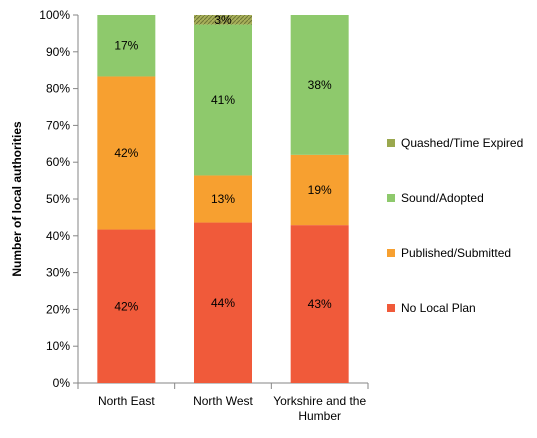  I want to click on y-tick-label: 60%, so click(58, 162).